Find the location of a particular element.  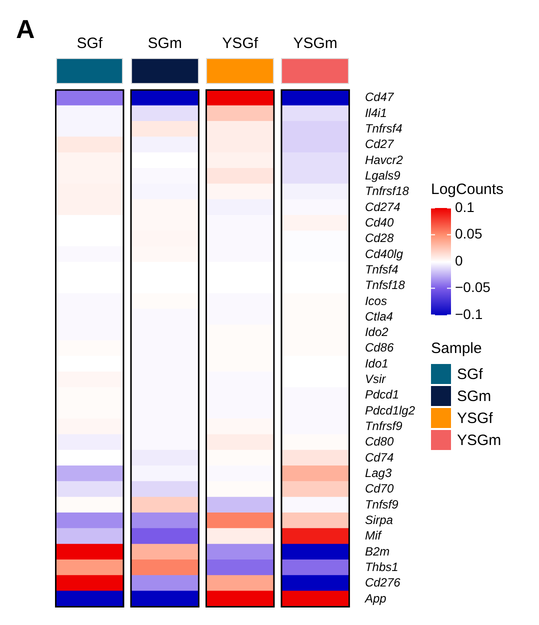

color-bar-label: −0.1 is located at coordinates (469, 314).